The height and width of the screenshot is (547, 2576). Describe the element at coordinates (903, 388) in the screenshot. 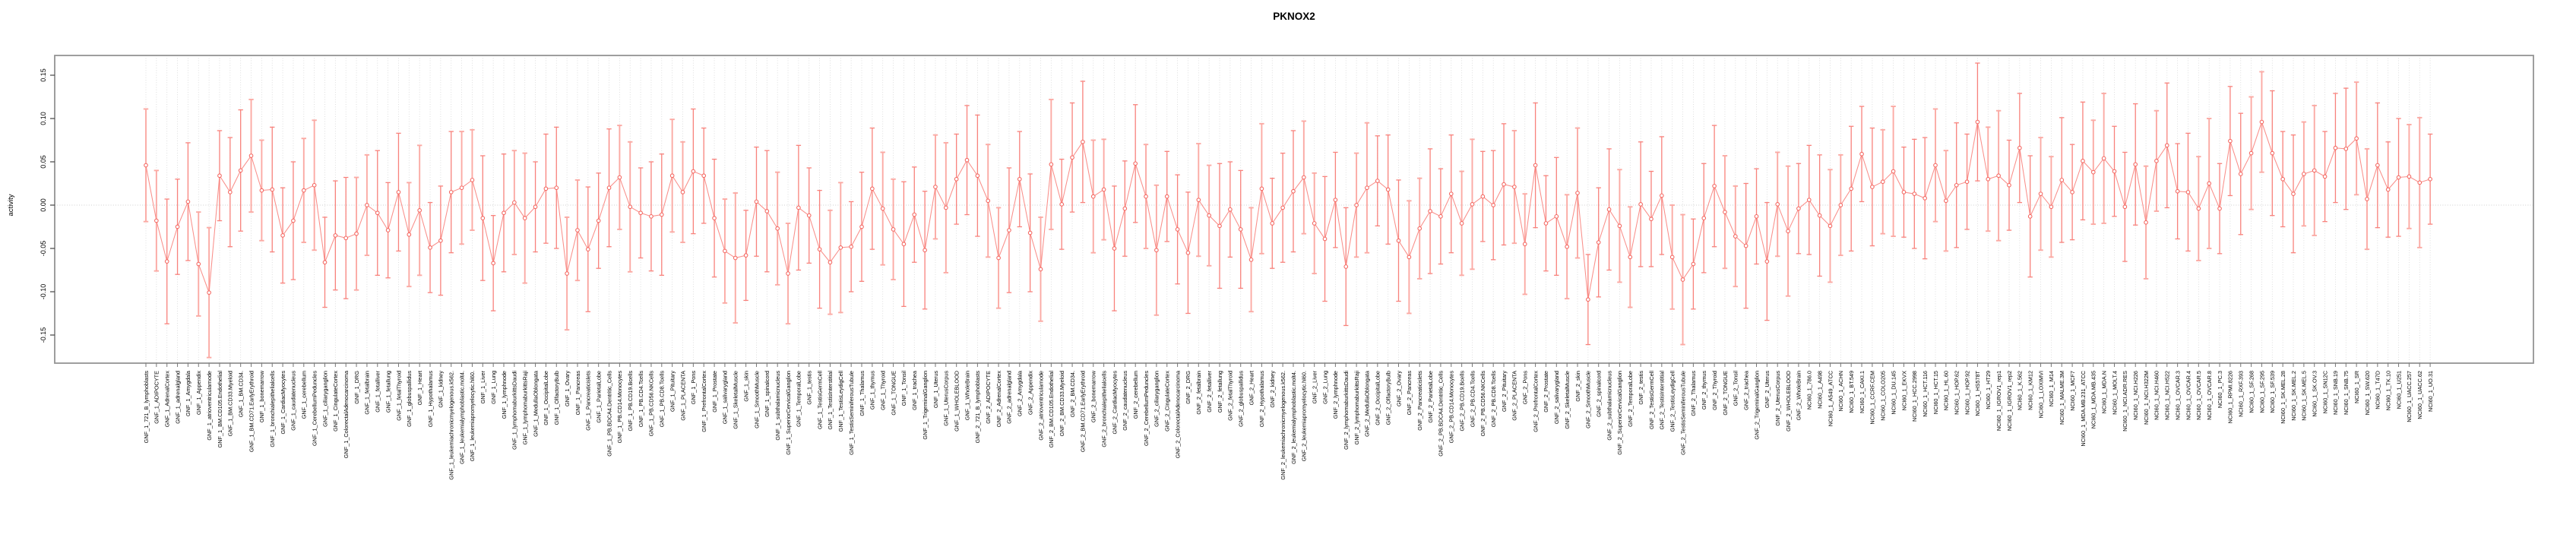

I see `category-tick-label: GNF_1_Tonsil` at that location.